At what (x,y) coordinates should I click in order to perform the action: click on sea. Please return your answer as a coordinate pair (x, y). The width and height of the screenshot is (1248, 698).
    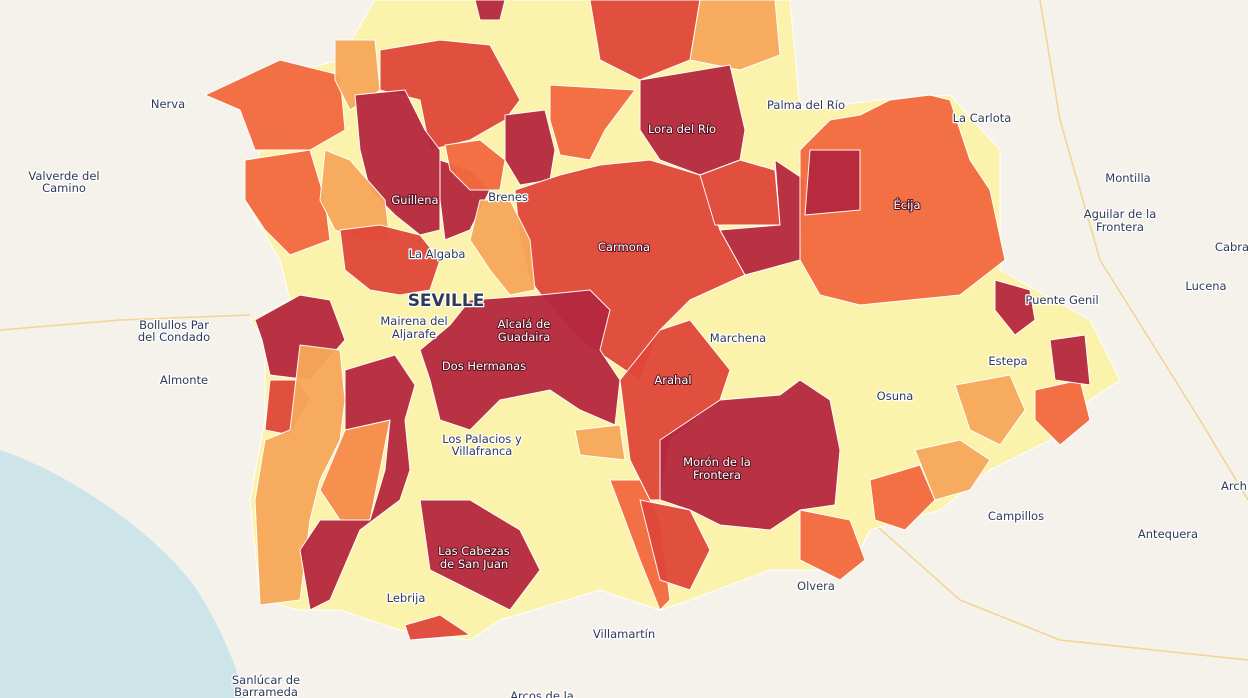
    Looking at the image, I should click on (122, 574).